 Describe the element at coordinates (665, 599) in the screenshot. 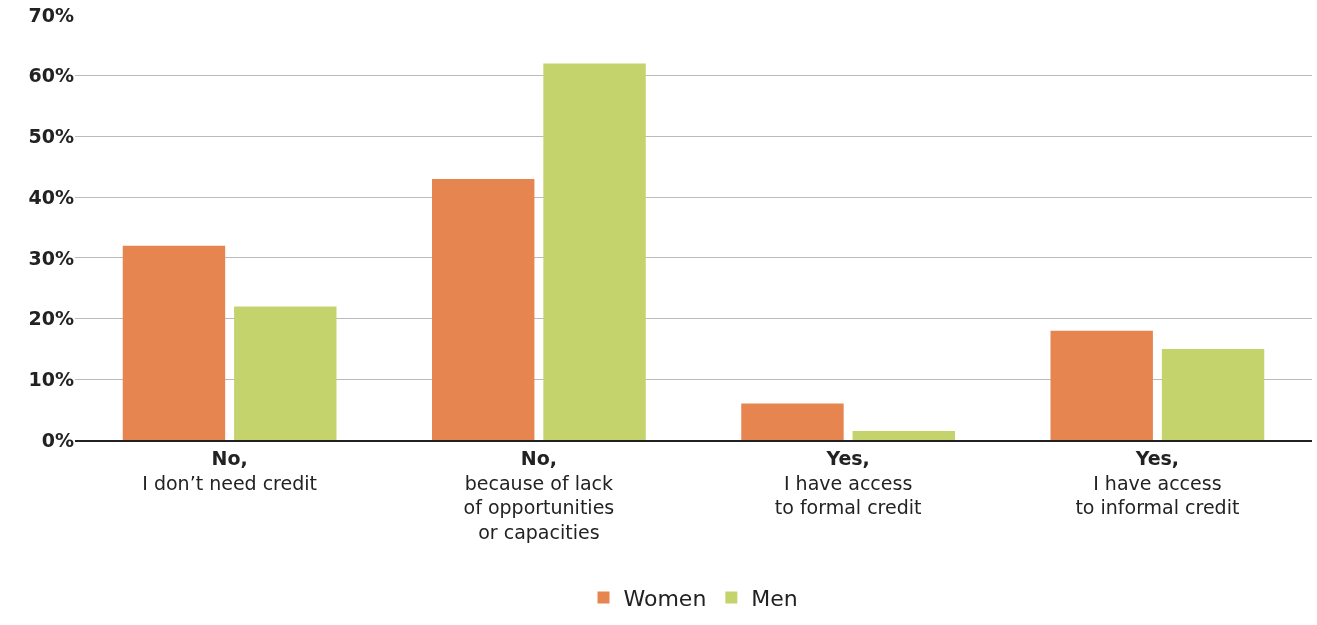

I see `legend-label: Women` at that location.